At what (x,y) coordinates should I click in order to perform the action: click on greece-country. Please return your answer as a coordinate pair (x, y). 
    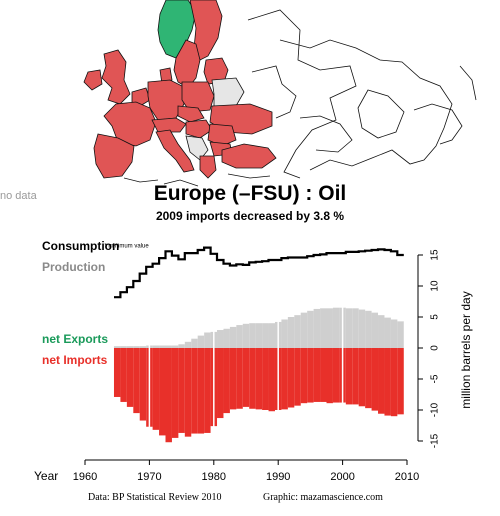
    Looking at the image, I should click on (208, 167).